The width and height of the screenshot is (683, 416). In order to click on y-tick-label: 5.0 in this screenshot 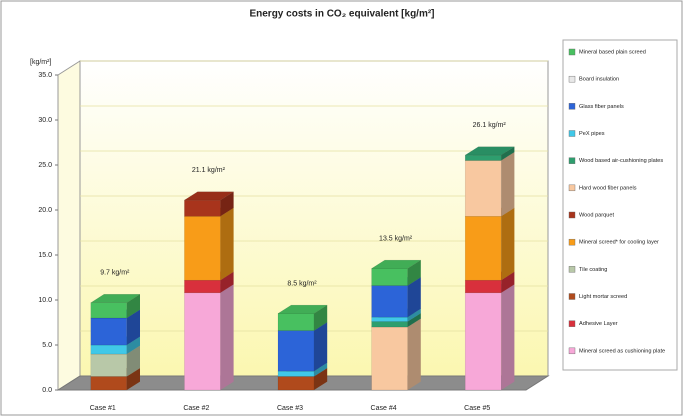, I will do `click(47, 345)`.